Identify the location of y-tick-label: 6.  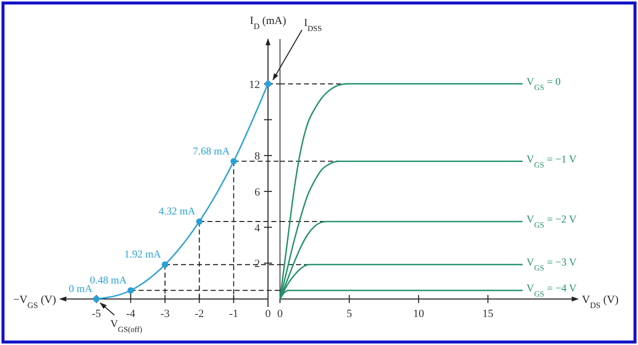
(257, 192).